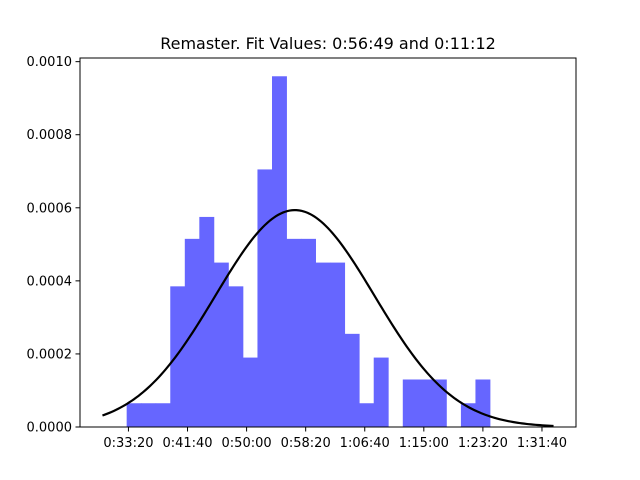 The image size is (640, 480). Describe the element at coordinates (128, 443) in the screenshot. I see `x-tick-label: 0:33:20` at that location.